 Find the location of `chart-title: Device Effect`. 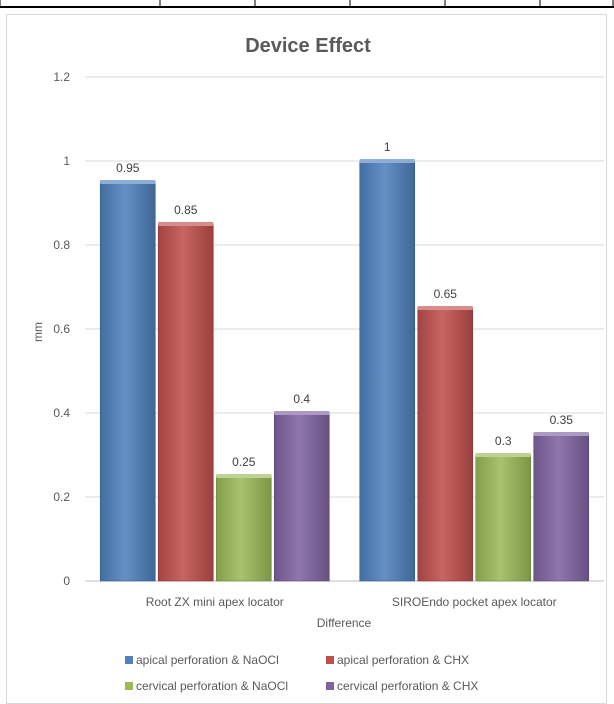

chart-title: Device Effect is located at coordinates (308, 46).